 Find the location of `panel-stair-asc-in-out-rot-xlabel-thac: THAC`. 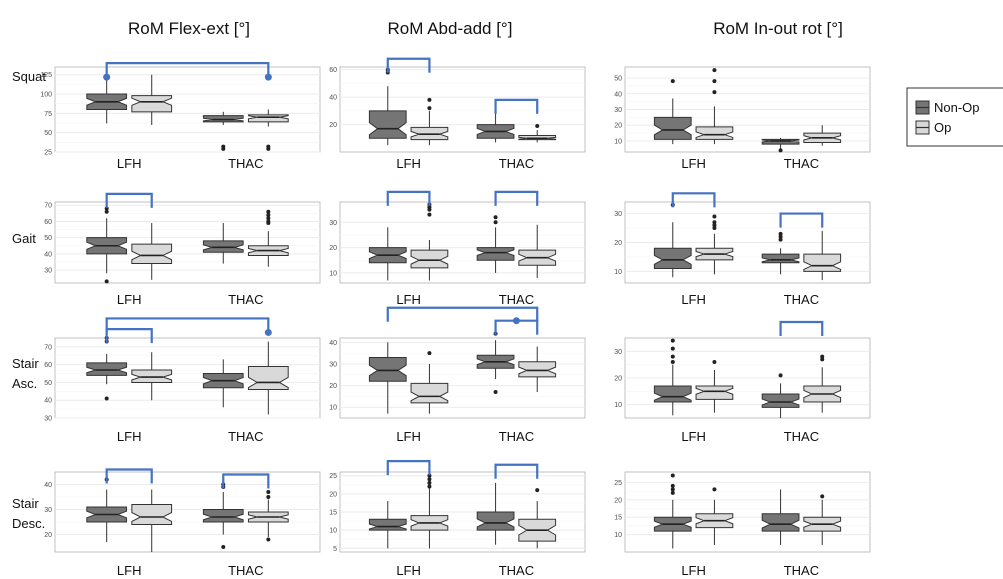

panel-stair-asc-in-out-rot-xlabel-thac: THAC is located at coordinates (801, 436).